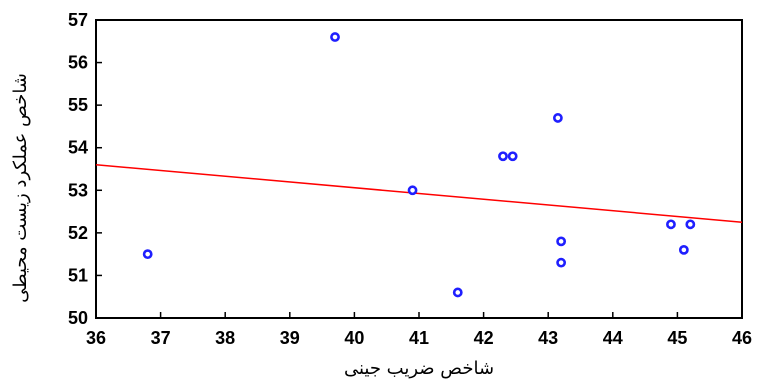 Image resolution: width=757 pixels, height=381 pixels. What do you see at coordinates (78, 318) in the screenshot?
I see `y-tick-label: 50` at bounding box center [78, 318].